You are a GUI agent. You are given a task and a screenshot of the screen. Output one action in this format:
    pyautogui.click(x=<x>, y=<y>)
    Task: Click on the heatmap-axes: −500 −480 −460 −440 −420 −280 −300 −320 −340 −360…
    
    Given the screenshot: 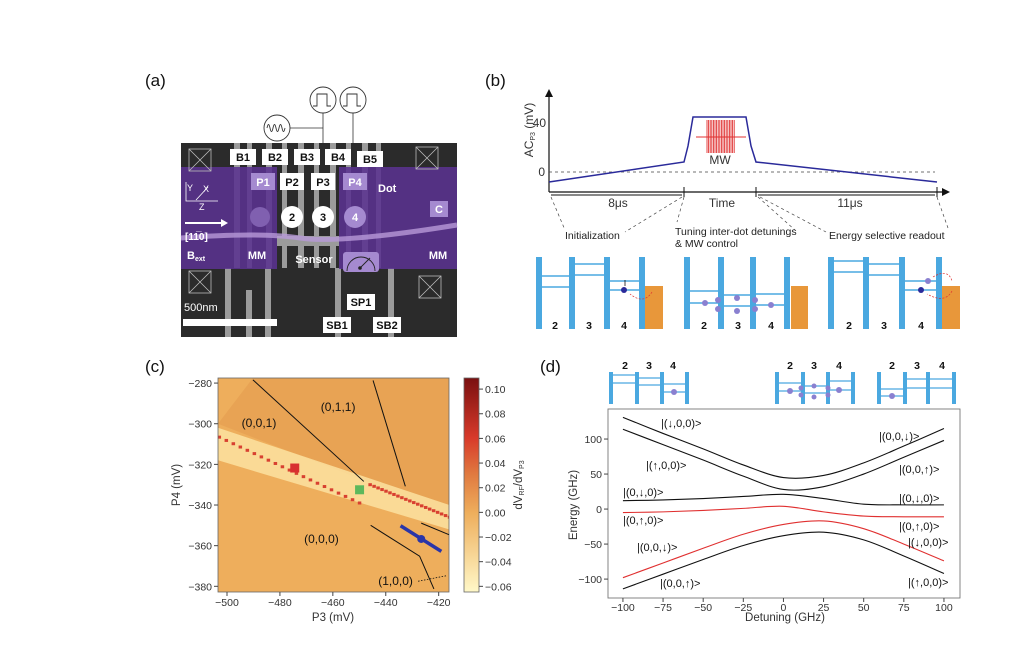 What is the action you would take?
    pyautogui.click(x=319, y=493)
    